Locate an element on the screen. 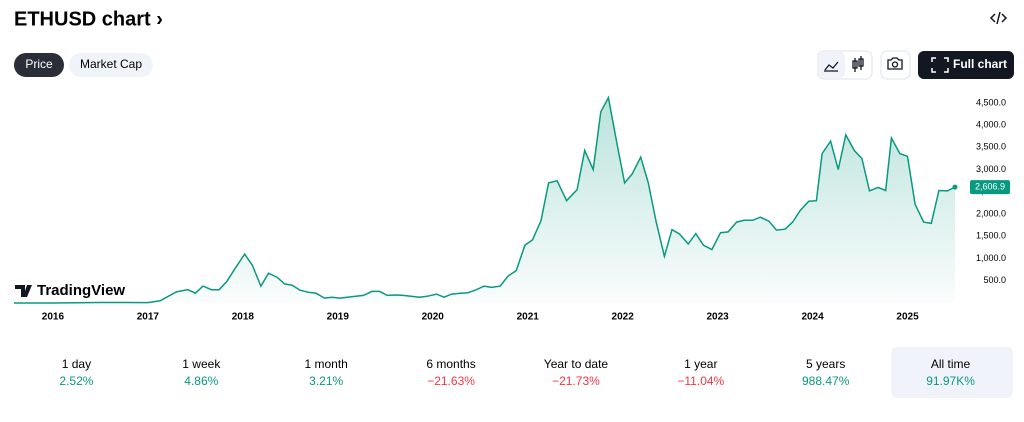  last-point is located at coordinates (955, 187).